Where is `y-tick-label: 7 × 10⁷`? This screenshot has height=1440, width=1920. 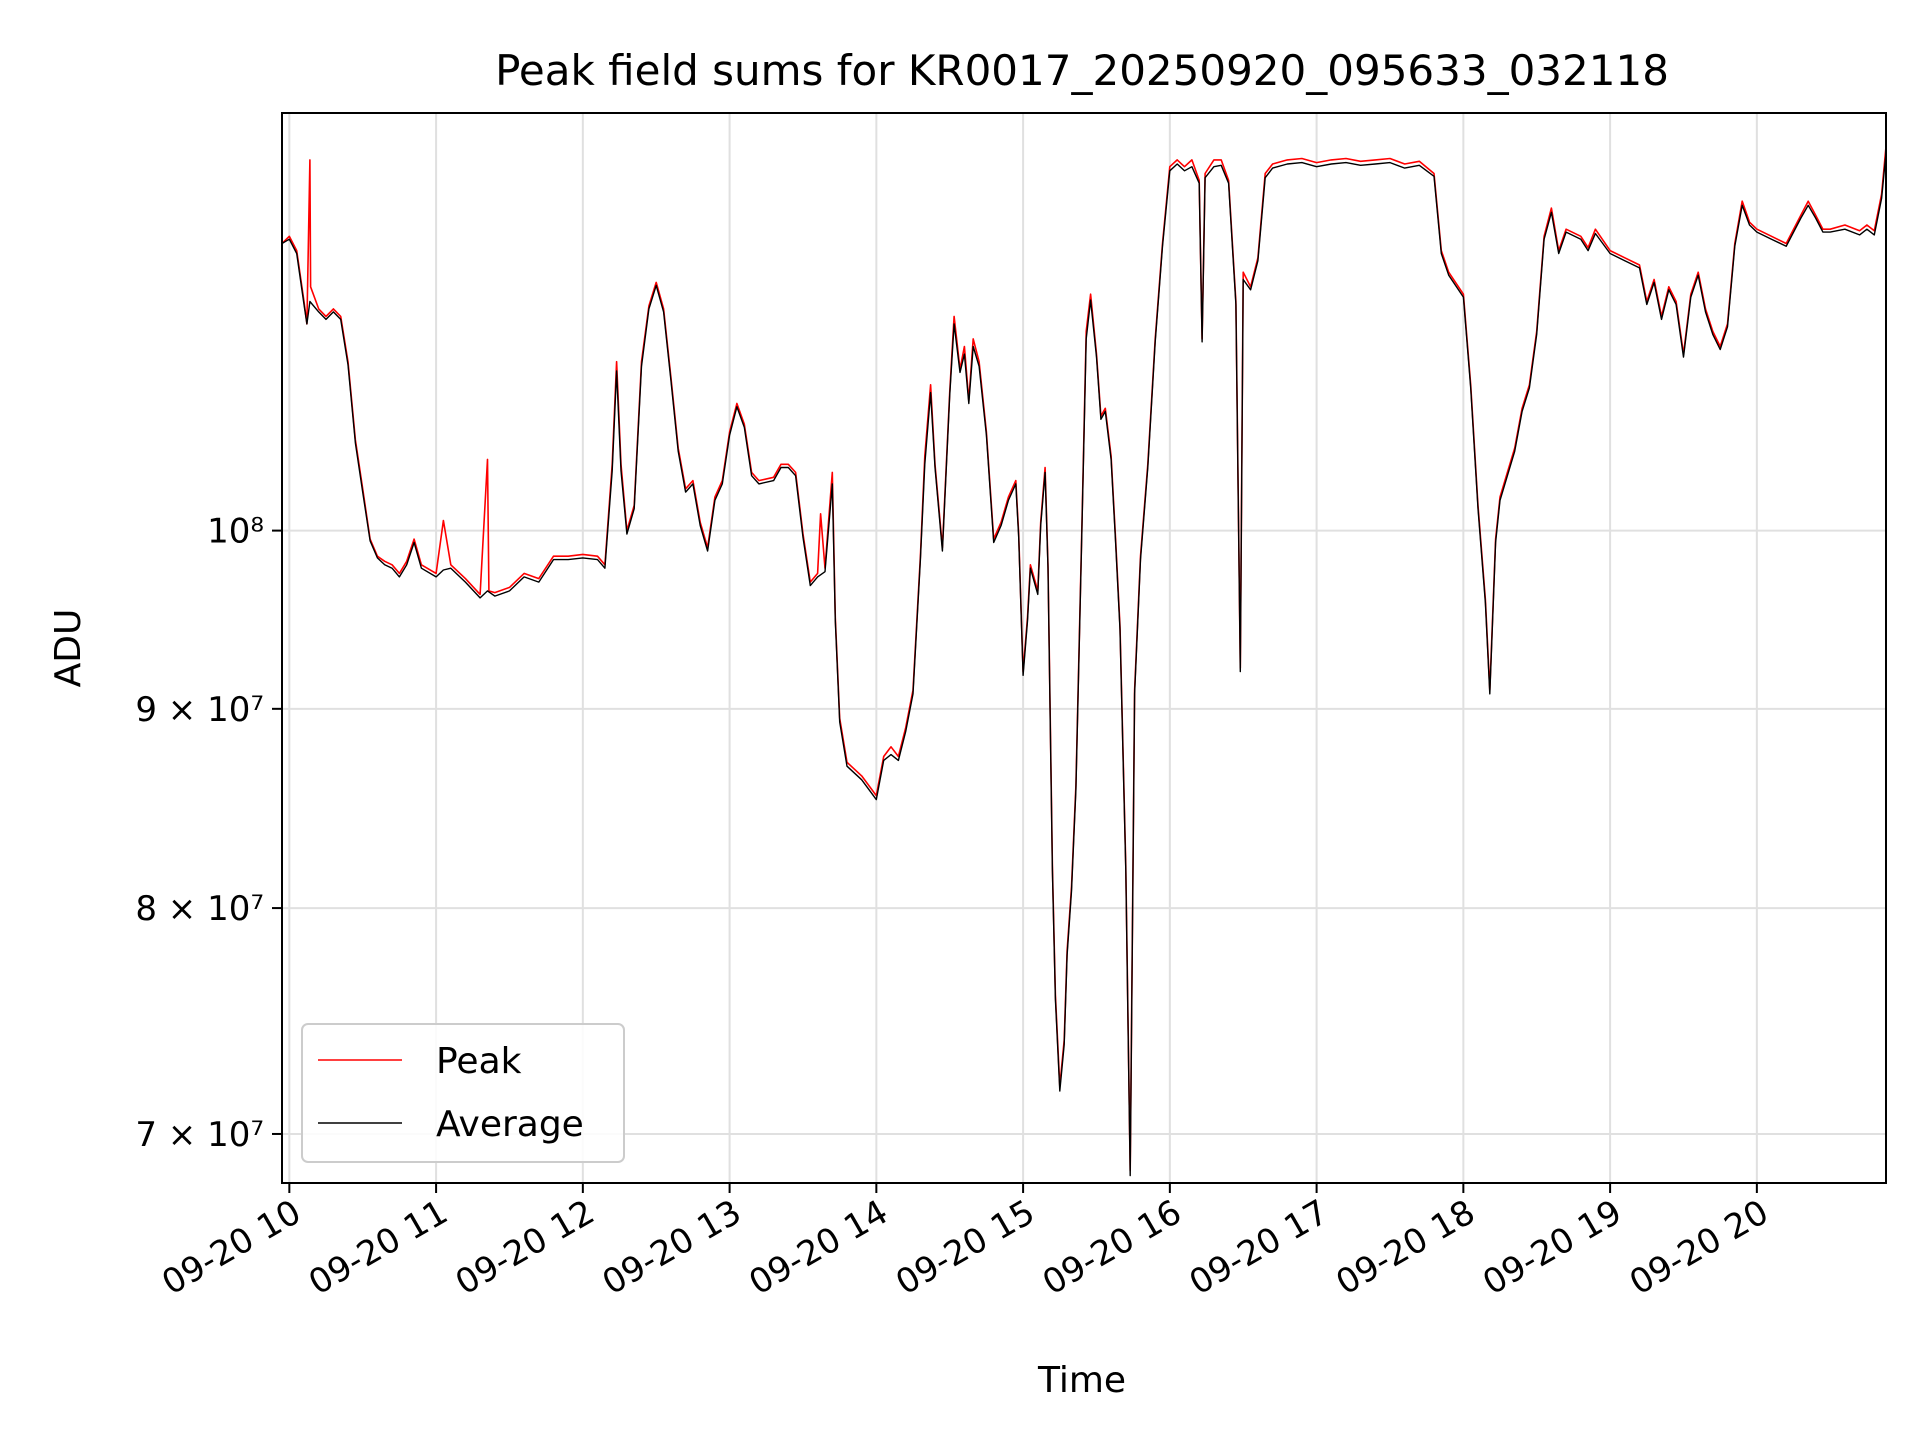
y-tick-label: 7 × 10⁷ is located at coordinates (199, 1135).